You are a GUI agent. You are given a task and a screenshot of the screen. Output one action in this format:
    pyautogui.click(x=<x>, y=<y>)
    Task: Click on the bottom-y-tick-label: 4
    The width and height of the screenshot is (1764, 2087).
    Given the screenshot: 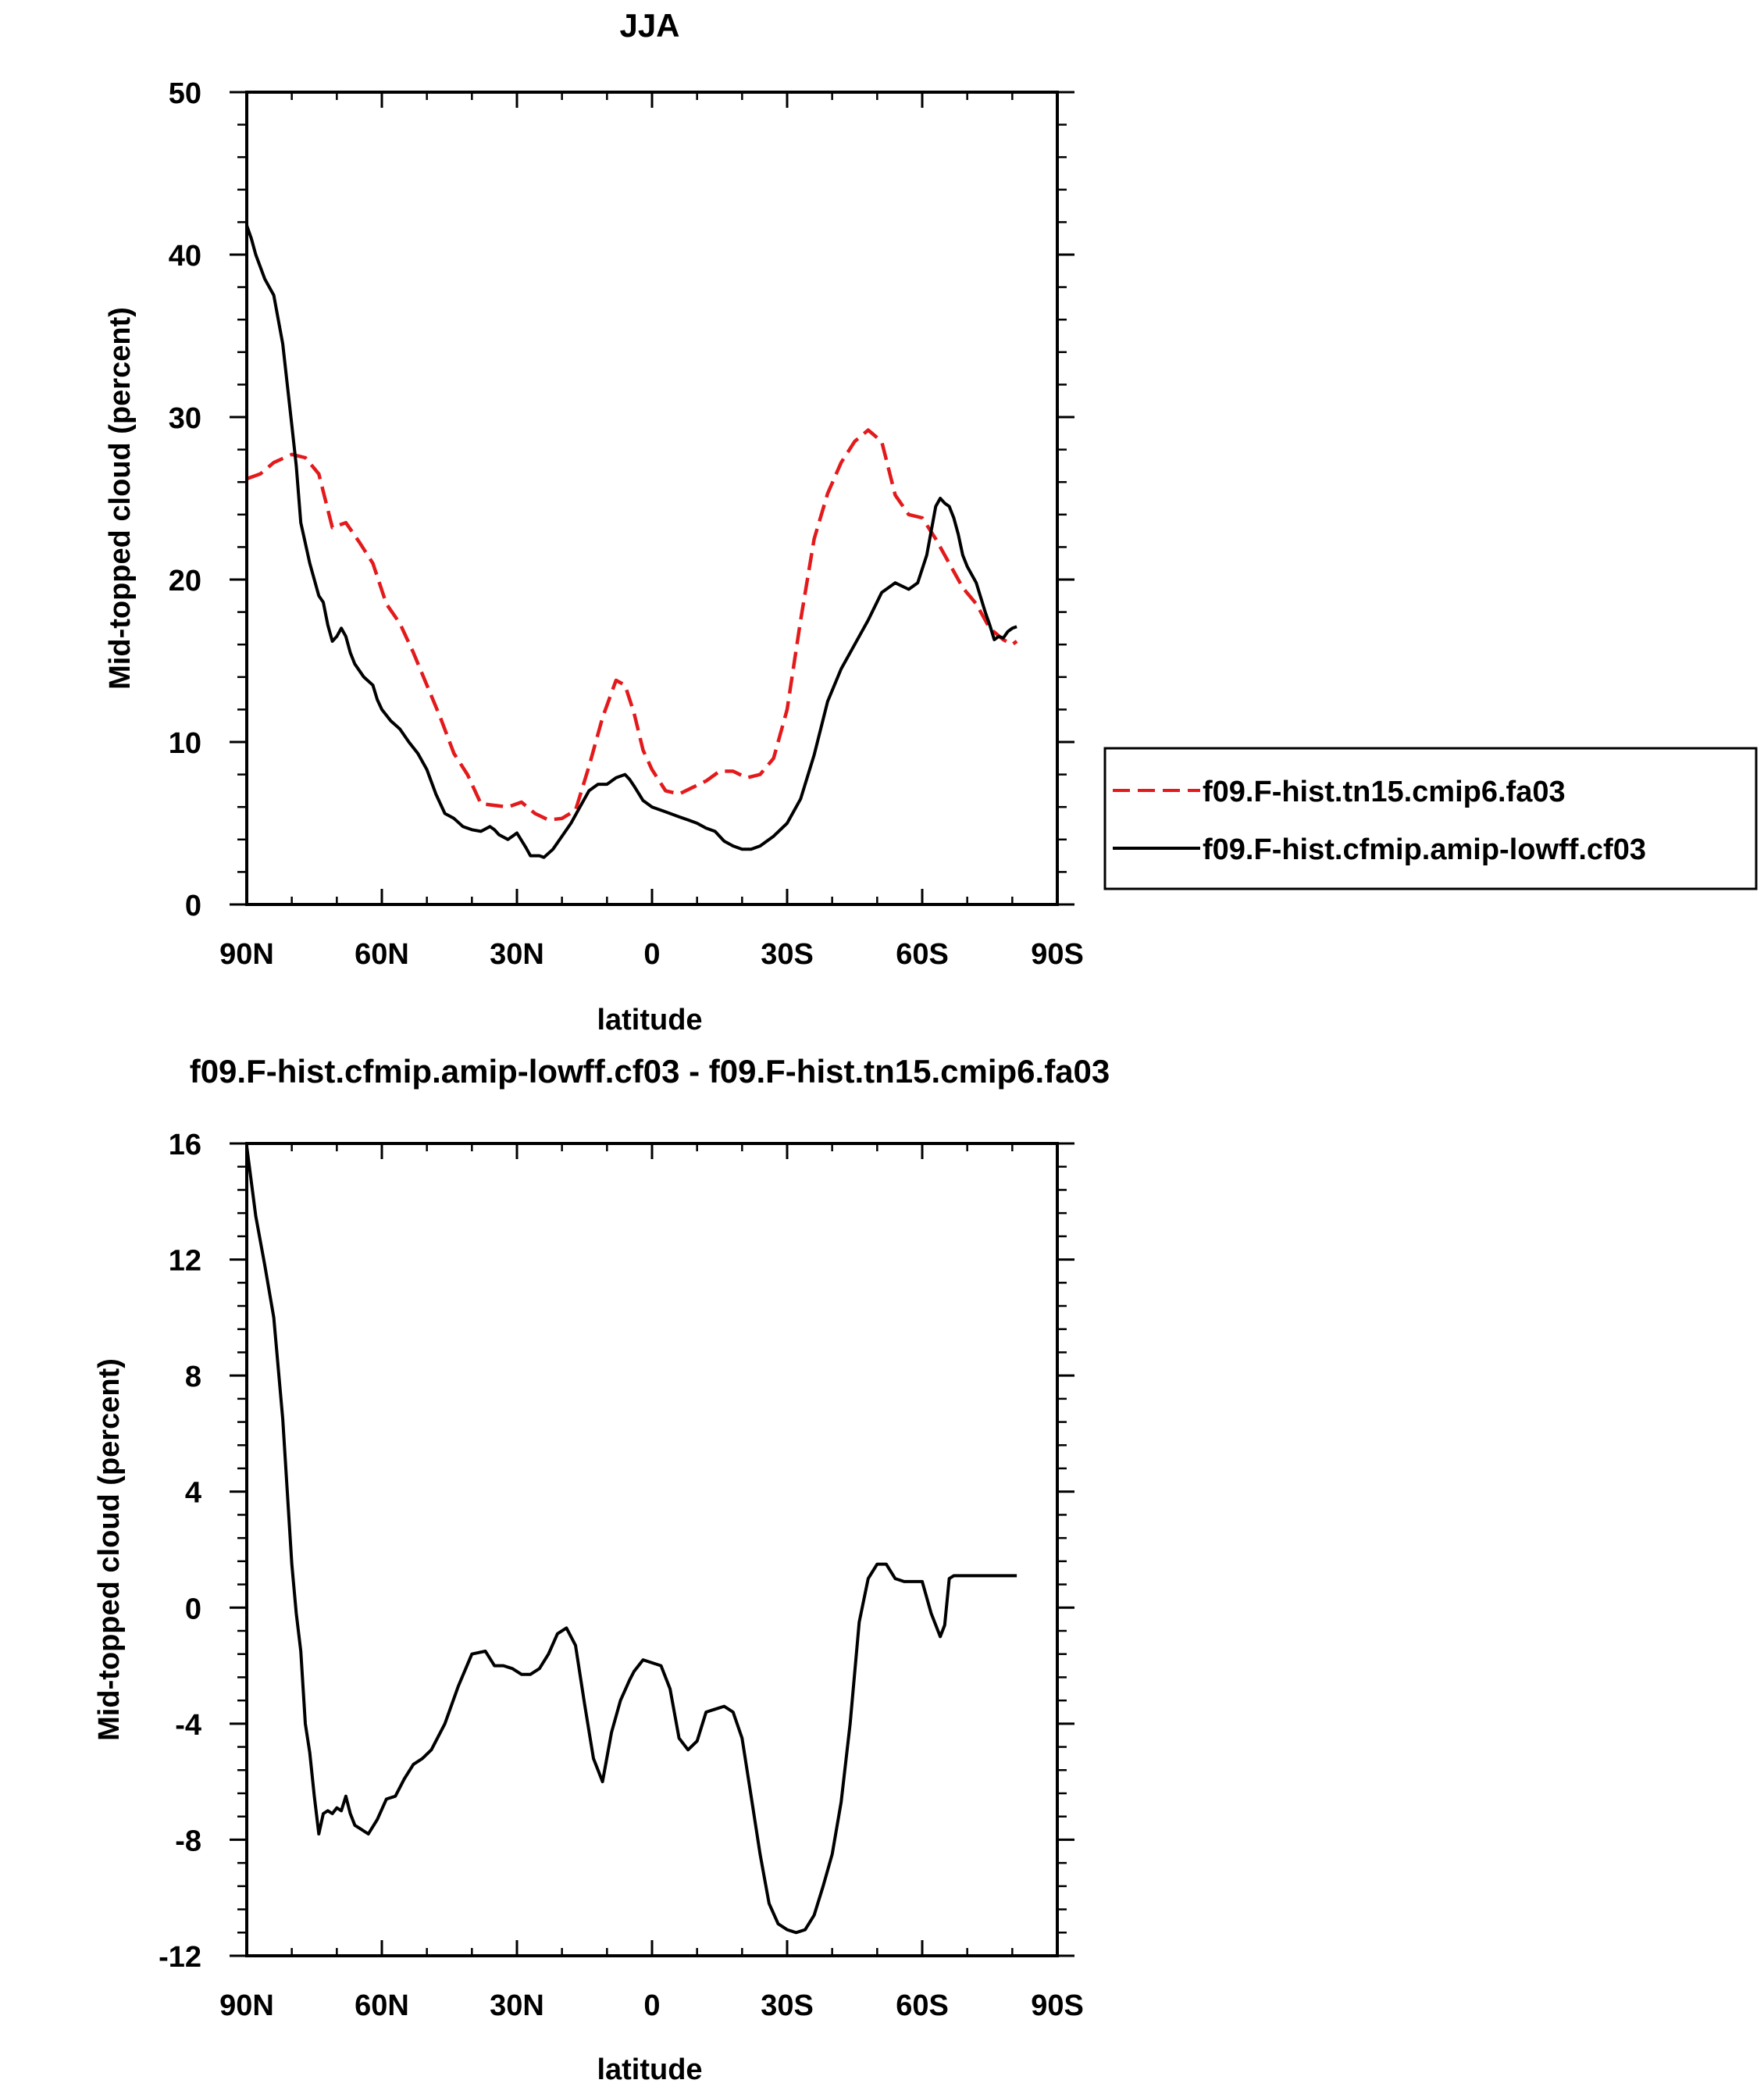 What is the action you would take?
    pyautogui.click(x=193, y=1494)
    